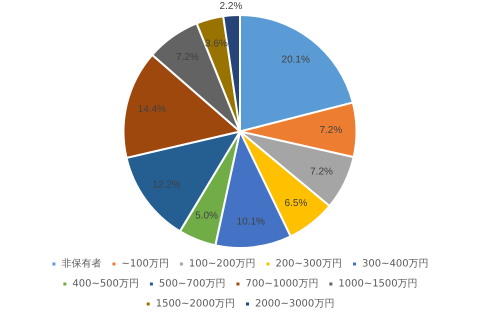  I want to click on legend-label: 100~200万円, so click(222, 264).